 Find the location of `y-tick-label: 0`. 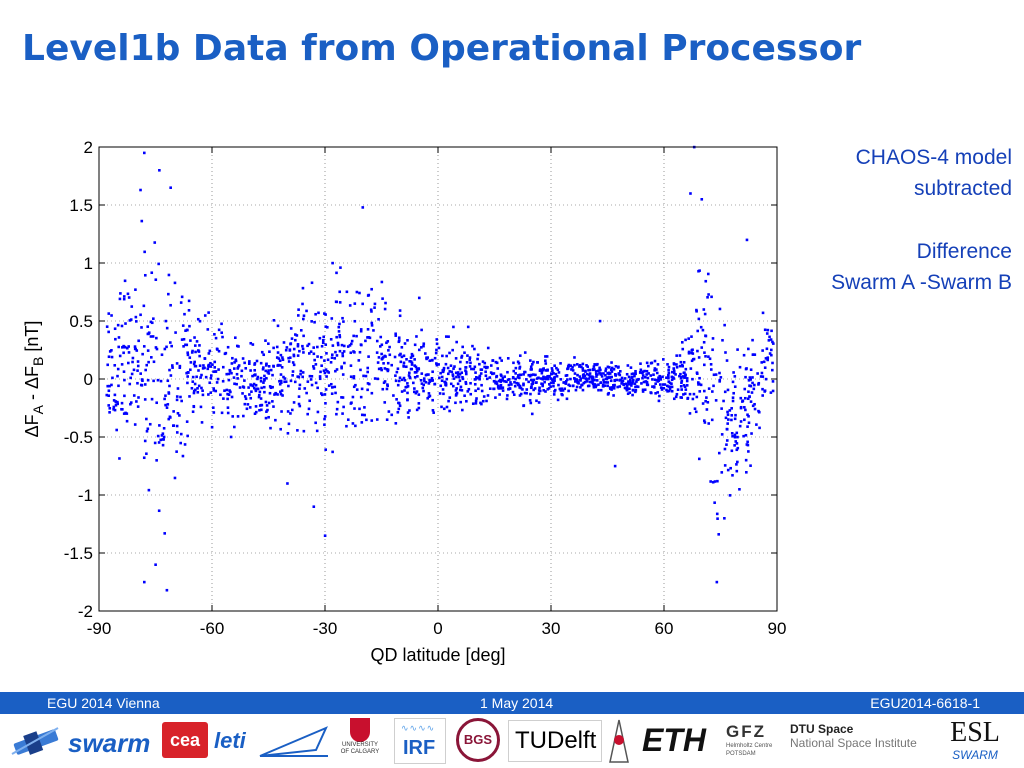

y-tick-label: 0 is located at coordinates (88, 379).